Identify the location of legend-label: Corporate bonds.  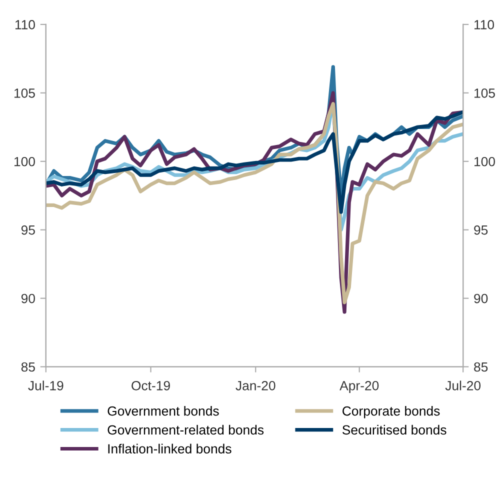
(391, 412).